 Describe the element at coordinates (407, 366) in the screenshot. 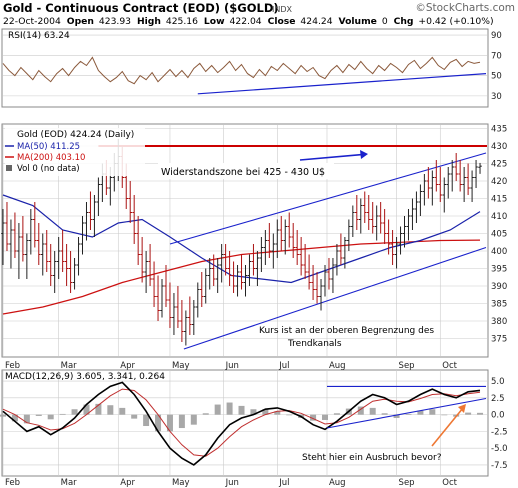

I see `month-label: Sep` at that location.